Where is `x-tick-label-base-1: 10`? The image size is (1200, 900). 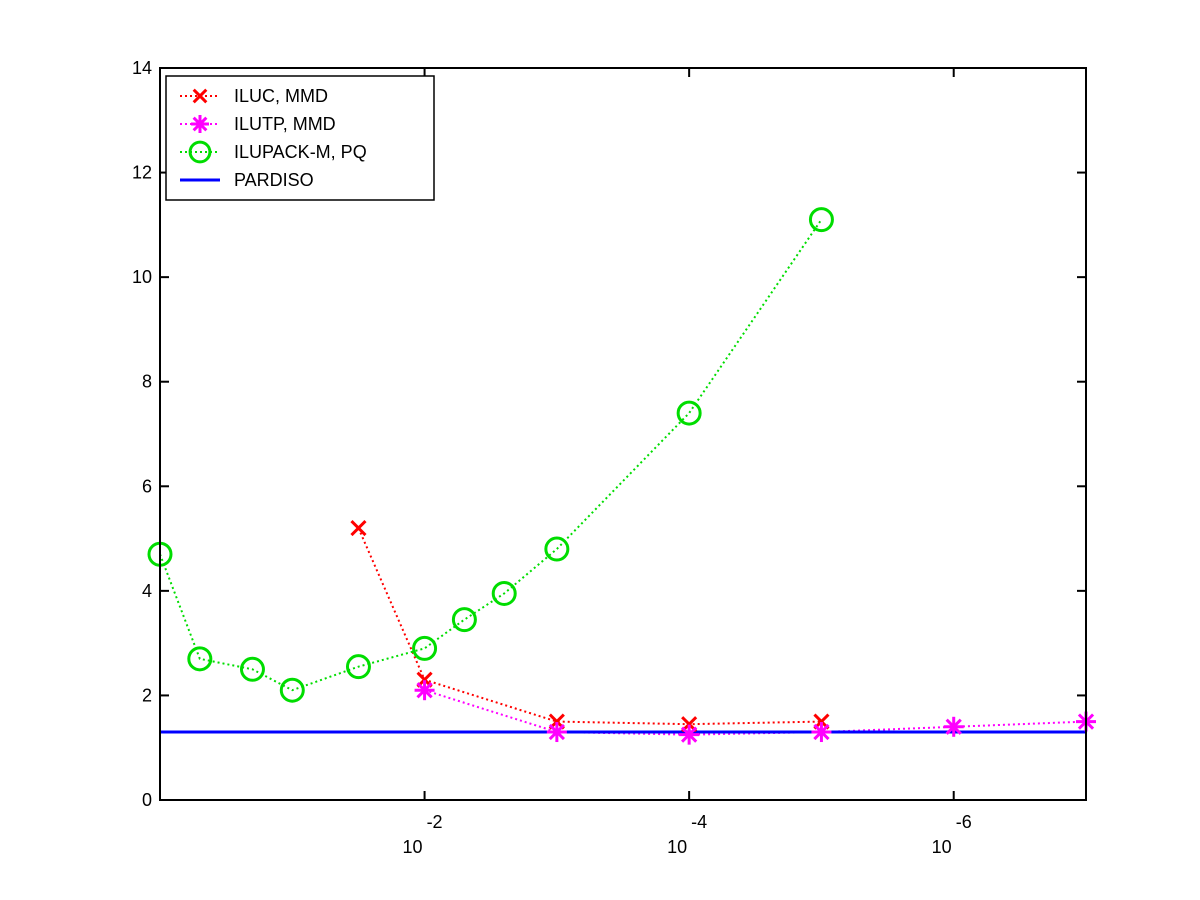
x-tick-label-base-1: 10 is located at coordinates (677, 847).